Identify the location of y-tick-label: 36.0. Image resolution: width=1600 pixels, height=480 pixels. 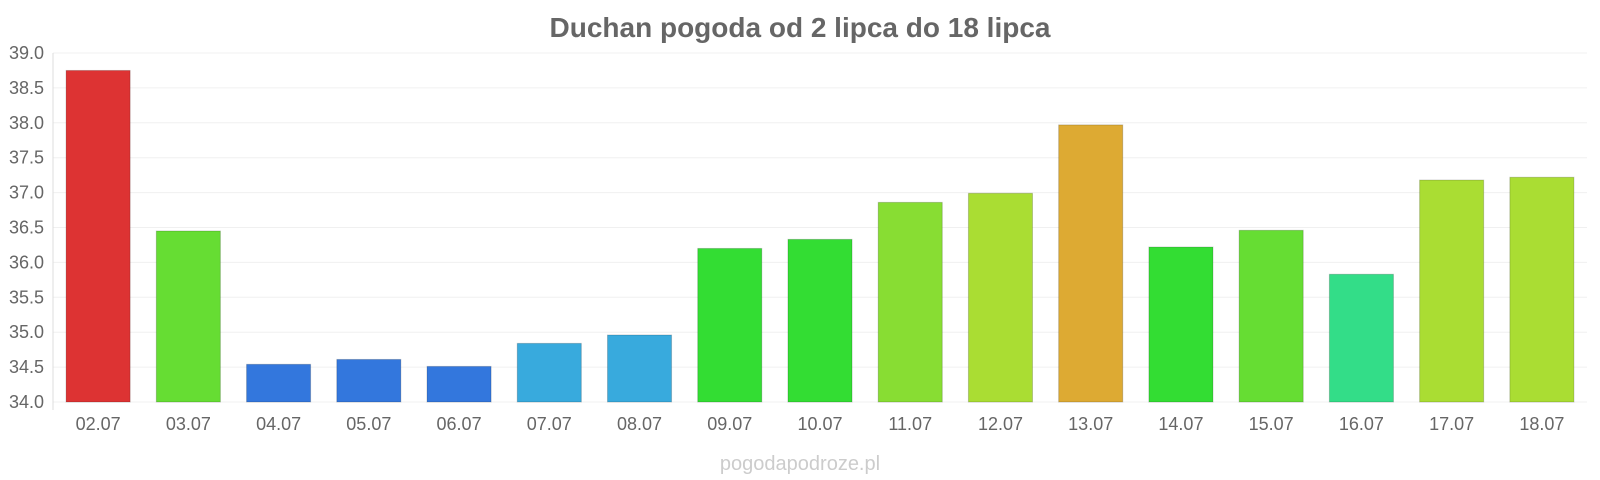
(26, 262).